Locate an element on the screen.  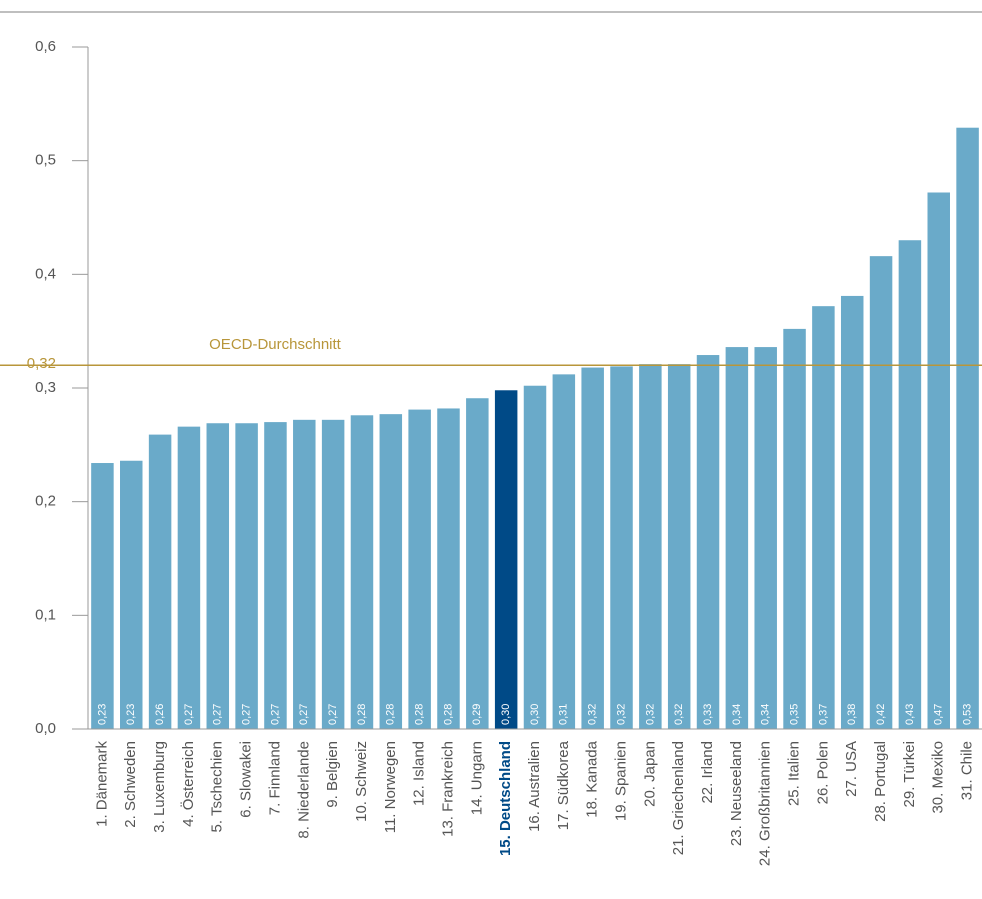
x-tick-label: 19. Spanien is located at coordinates (620, 781).